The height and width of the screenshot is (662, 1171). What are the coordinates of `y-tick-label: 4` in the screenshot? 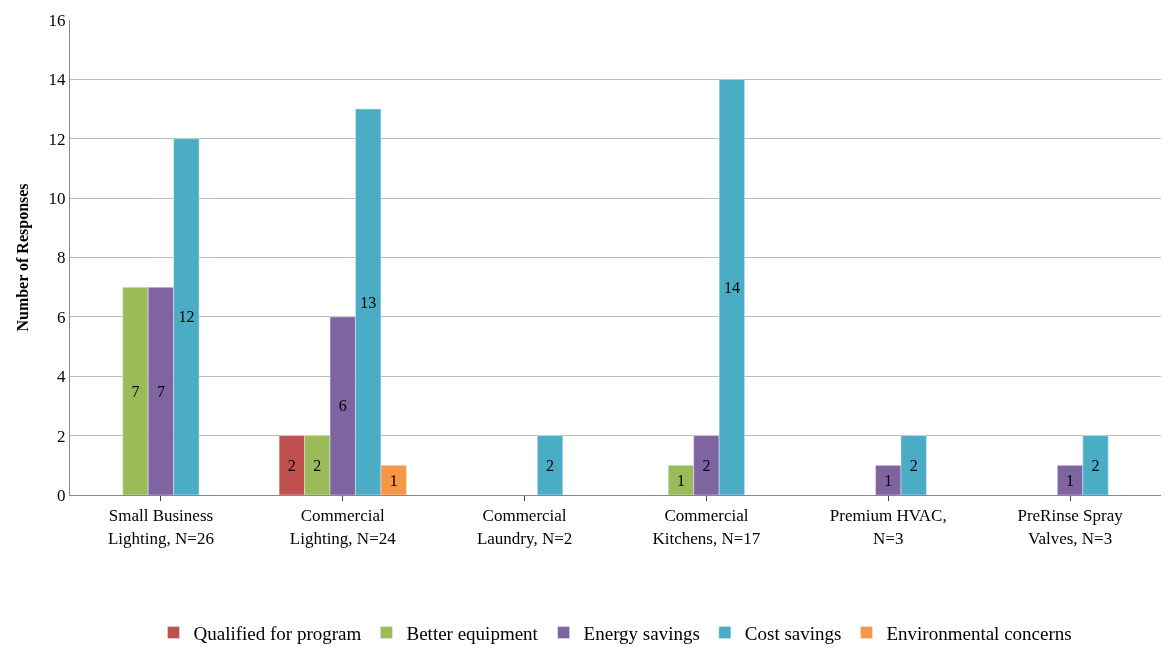 It's located at (62, 377).